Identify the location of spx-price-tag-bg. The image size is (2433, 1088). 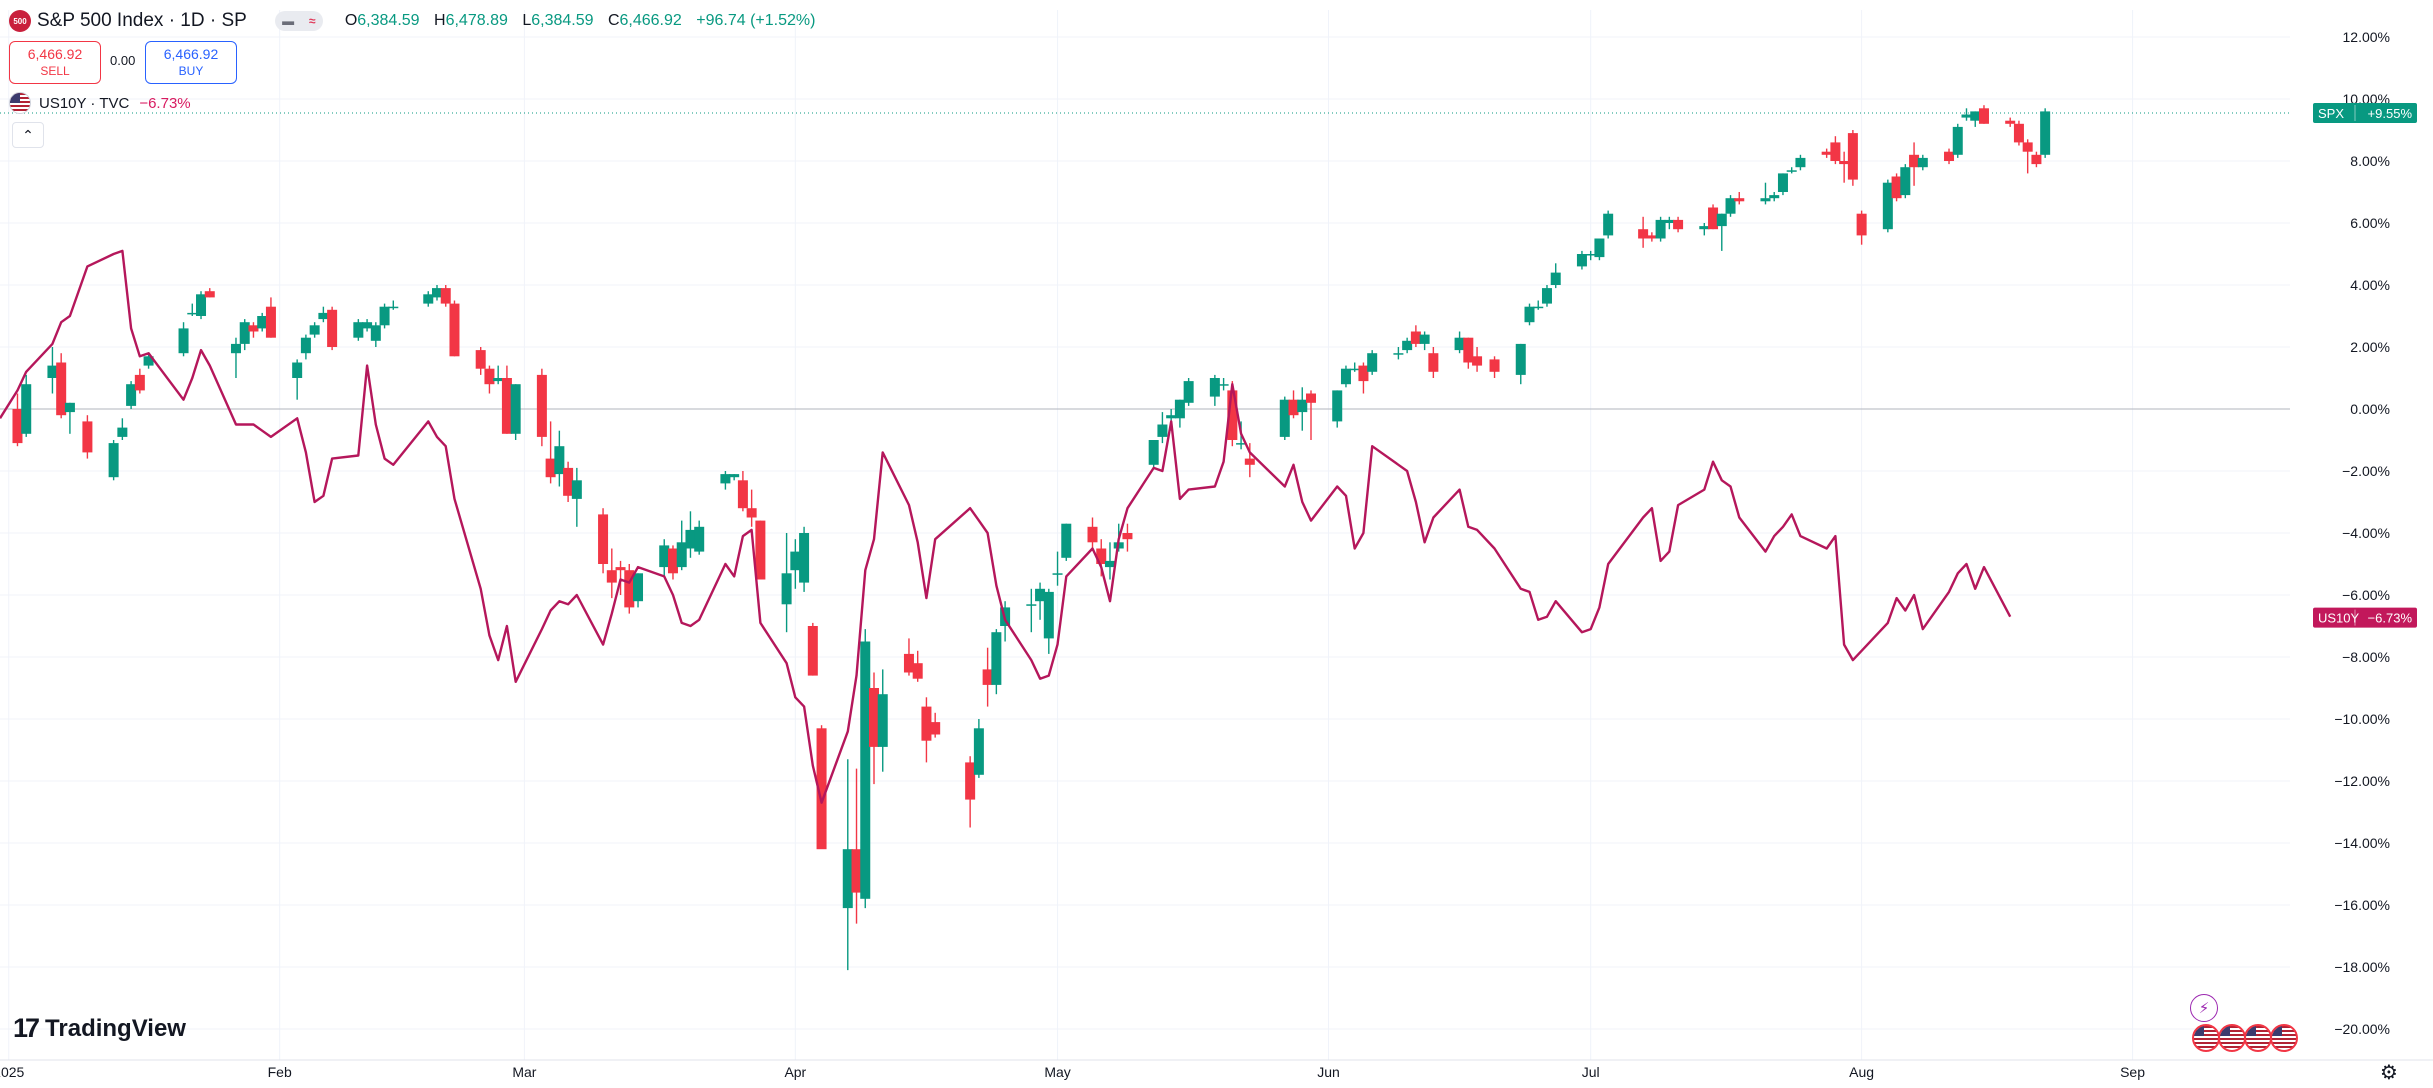
(2365, 112).